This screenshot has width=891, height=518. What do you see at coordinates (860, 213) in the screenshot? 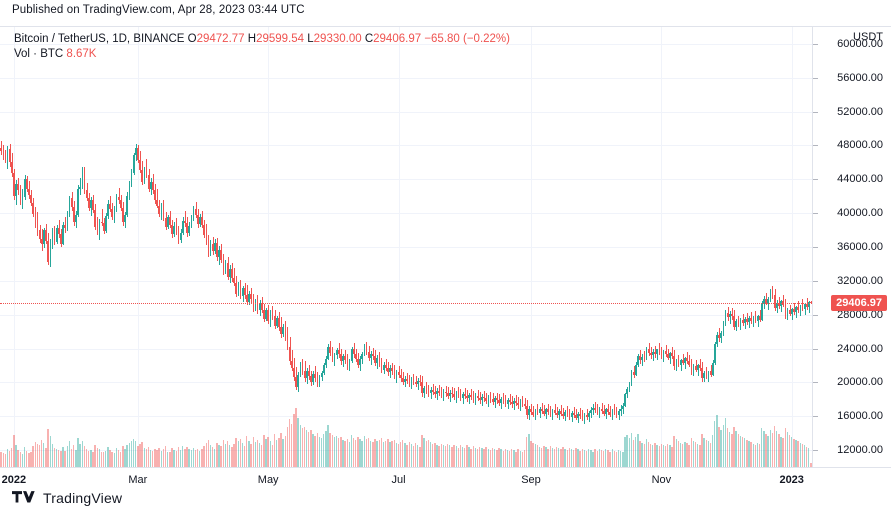
I see `price-axis-tick-label: 40000.00` at bounding box center [860, 213].